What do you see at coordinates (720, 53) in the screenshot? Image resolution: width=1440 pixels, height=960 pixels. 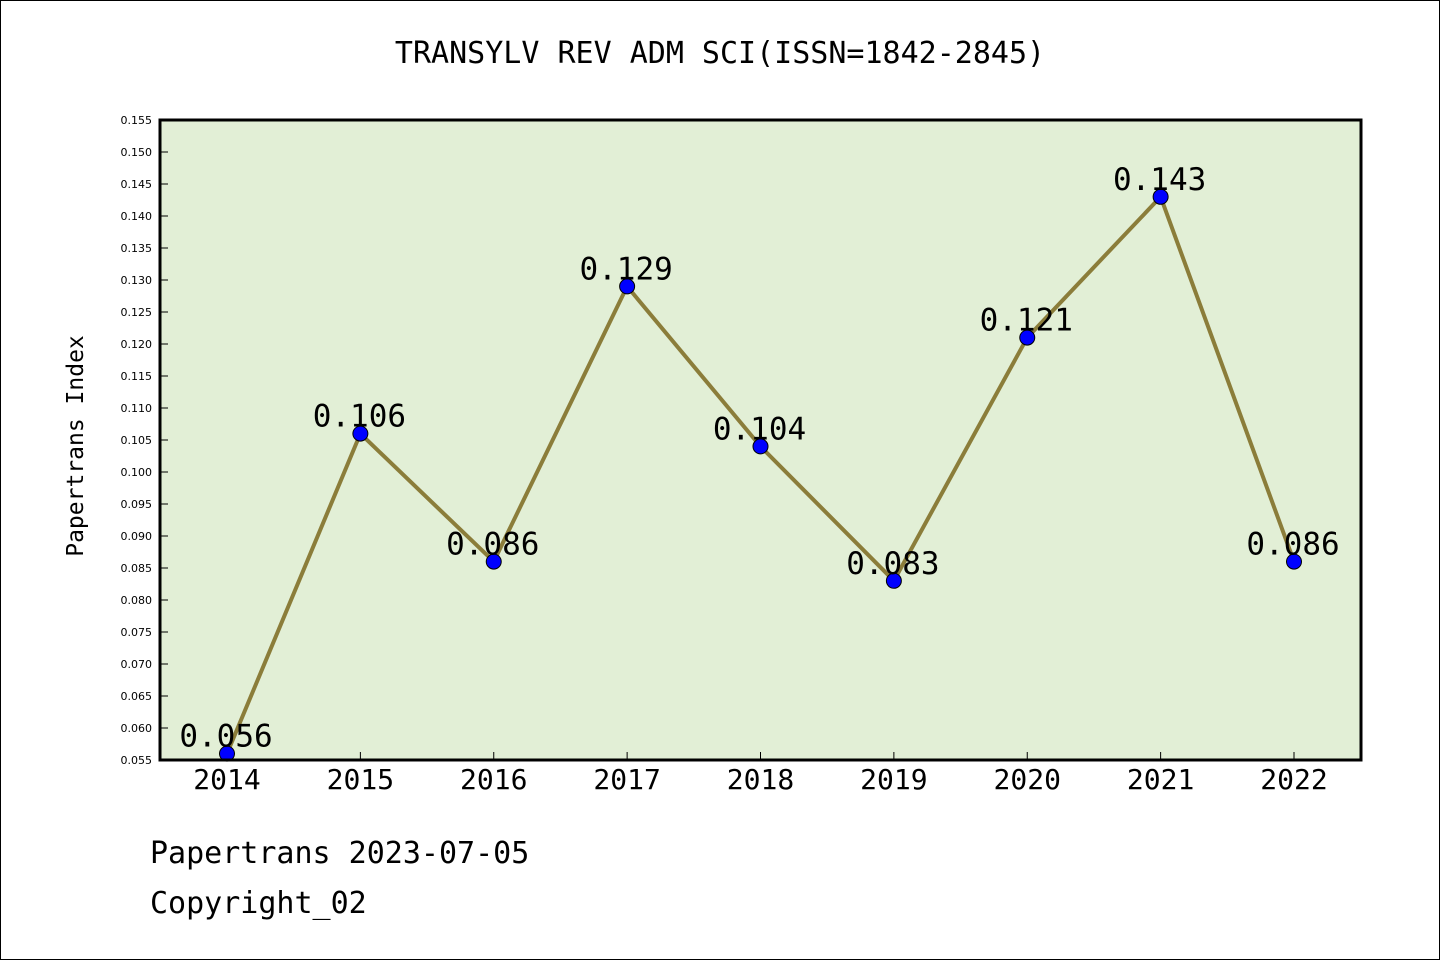 I see `chart-title: TRANSYLV REV ADM SCI(ISSN=1842-2845)` at bounding box center [720, 53].